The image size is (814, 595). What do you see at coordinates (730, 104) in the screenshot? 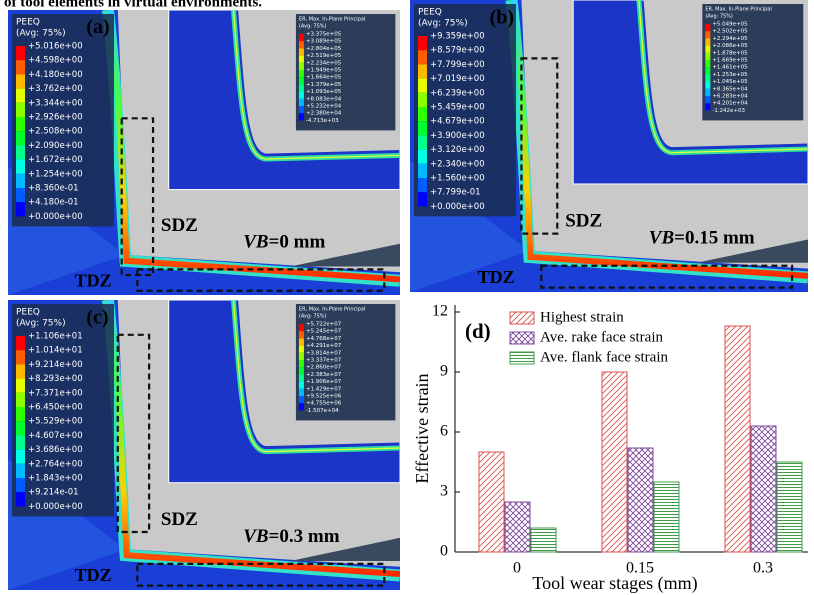
I see `legend-value: +4.201e+04` at bounding box center [730, 104].